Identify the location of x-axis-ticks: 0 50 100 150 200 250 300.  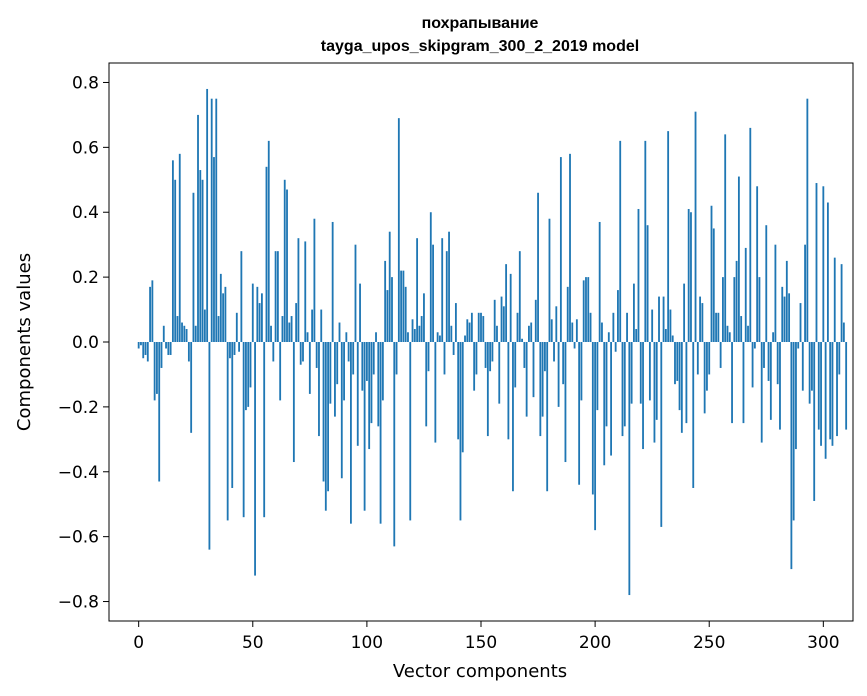
(486, 637).